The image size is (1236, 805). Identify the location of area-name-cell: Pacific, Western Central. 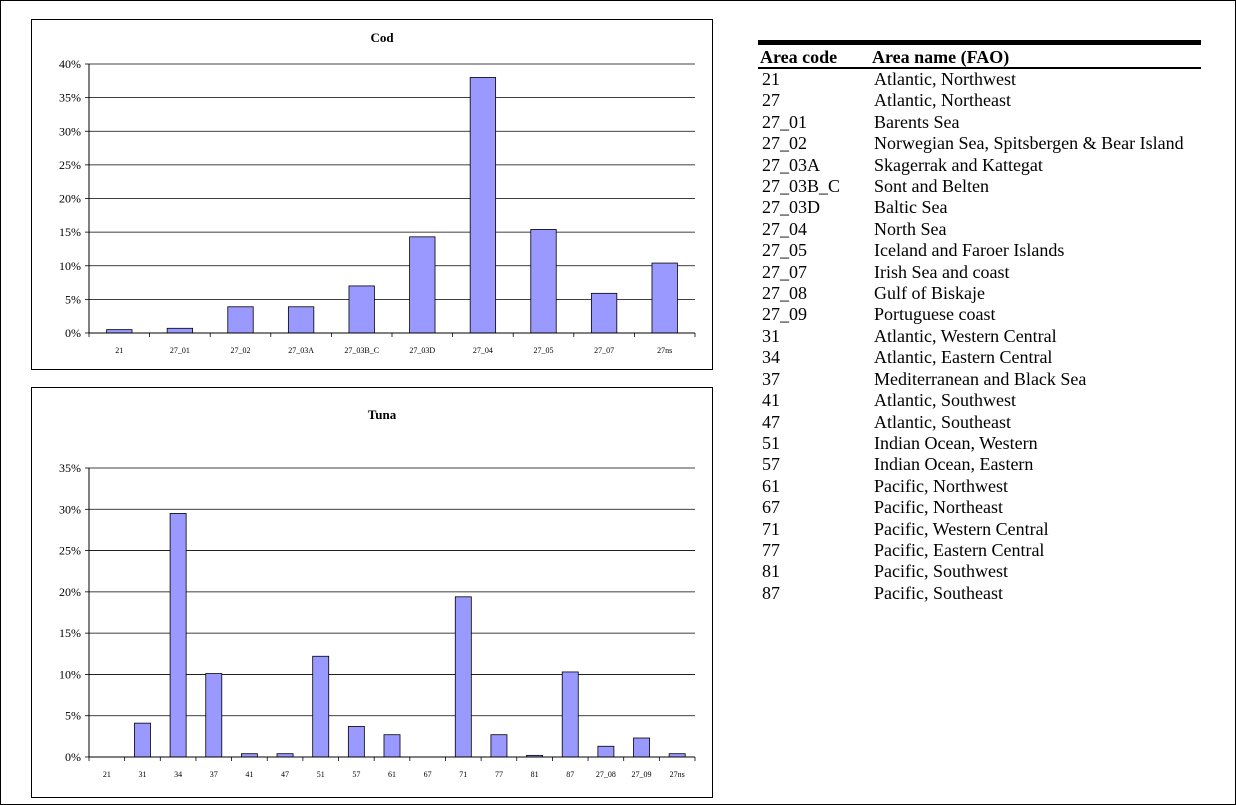
(961, 528).